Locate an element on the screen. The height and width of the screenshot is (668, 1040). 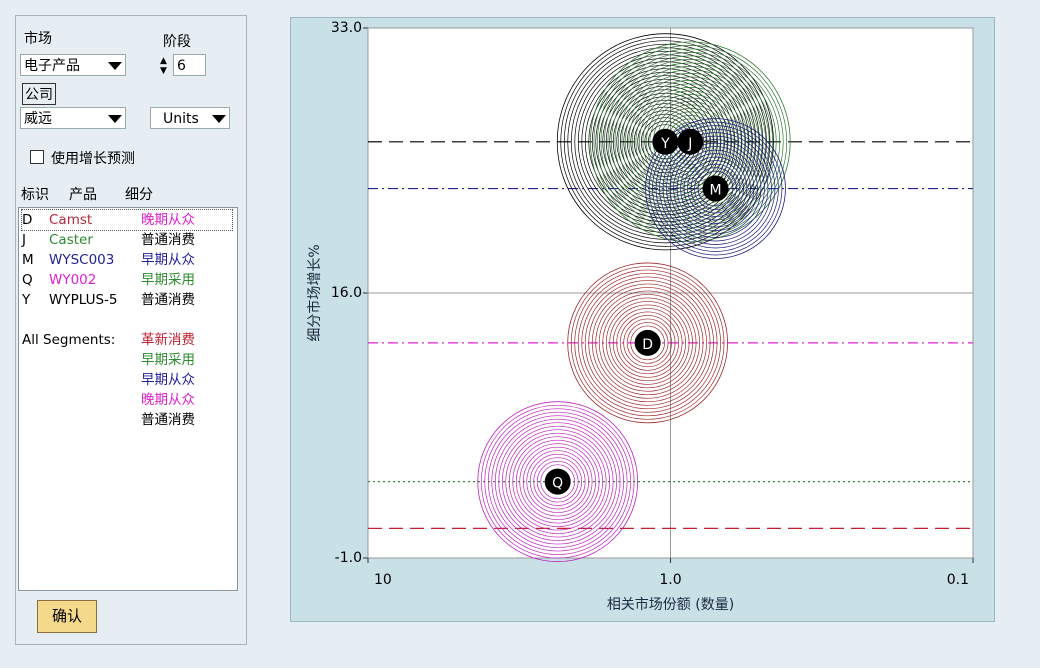
forecast-checkbox is located at coordinates (37, 157).